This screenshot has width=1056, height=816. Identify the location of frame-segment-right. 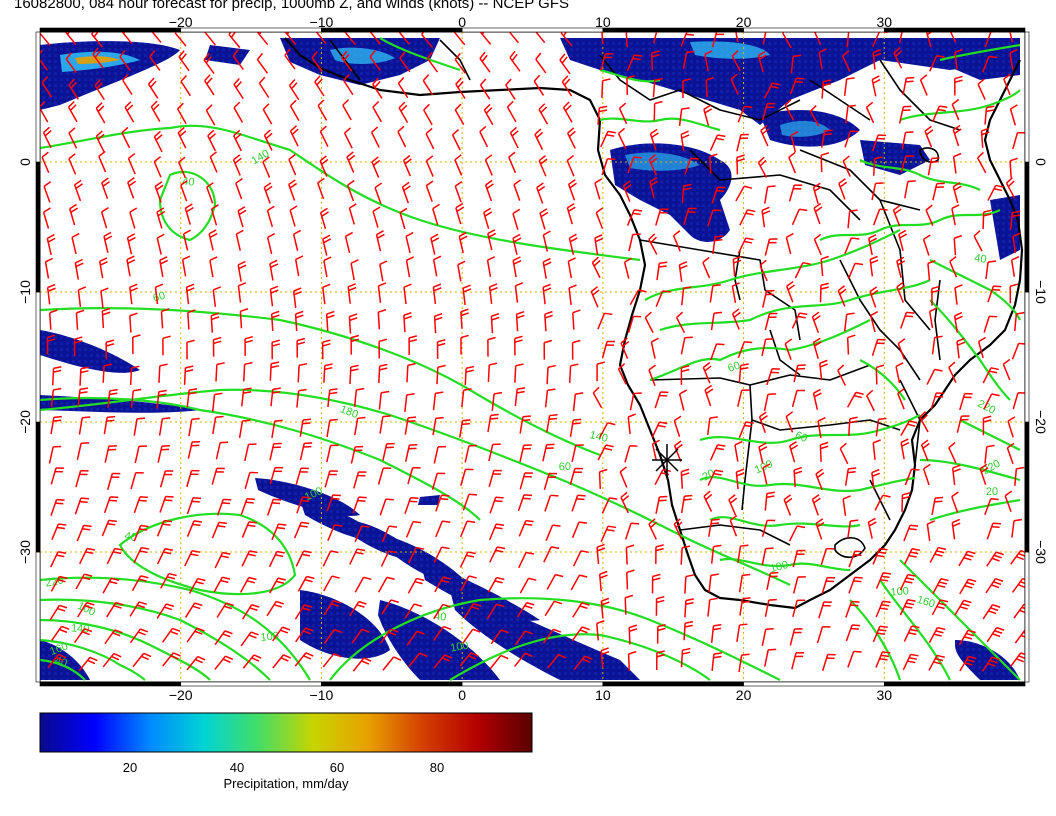
(1027, 357).